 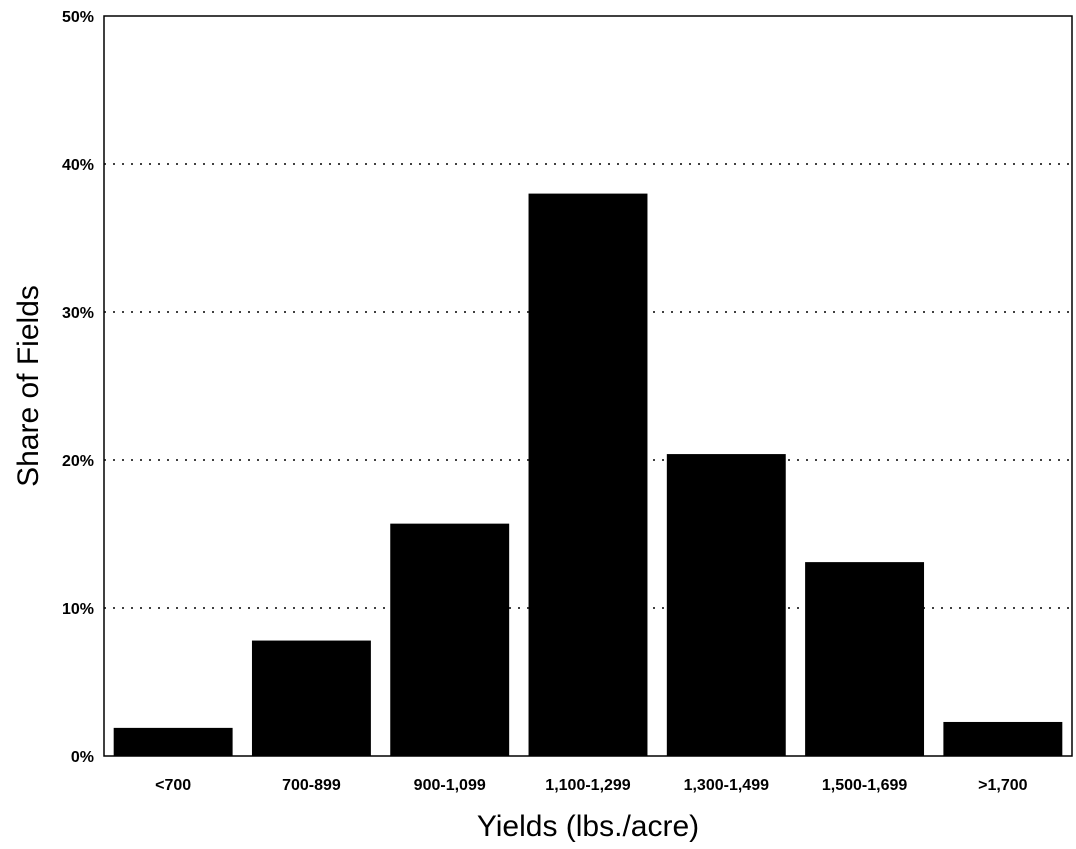 What do you see at coordinates (78, 17) in the screenshot?
I see `y-tick-label: 50%` at bounding box center [78, 17].